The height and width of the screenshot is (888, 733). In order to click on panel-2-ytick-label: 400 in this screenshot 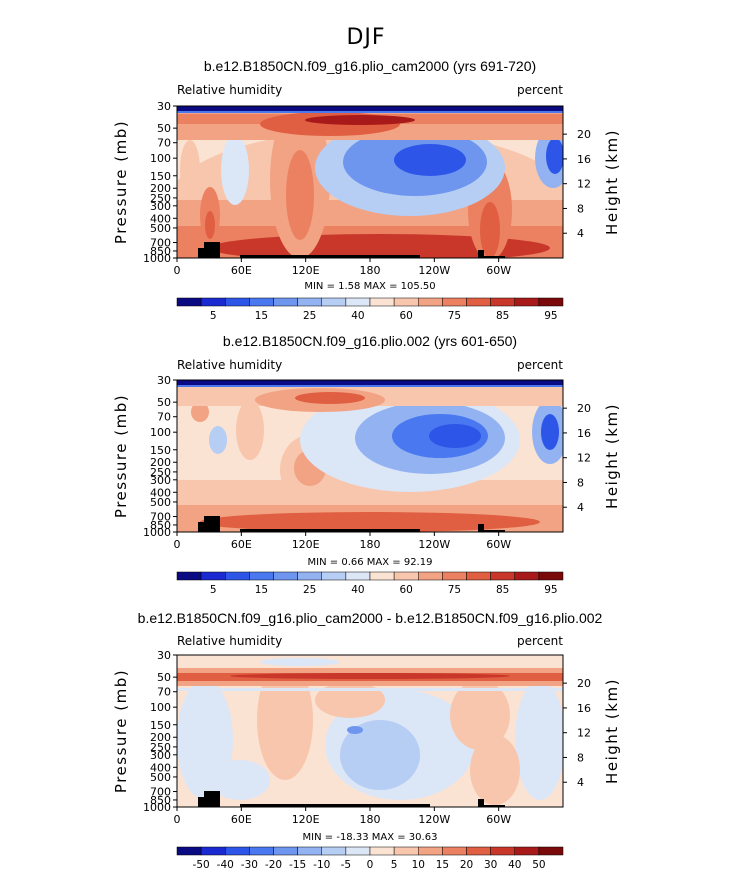, I will do `click(160, 492)`.